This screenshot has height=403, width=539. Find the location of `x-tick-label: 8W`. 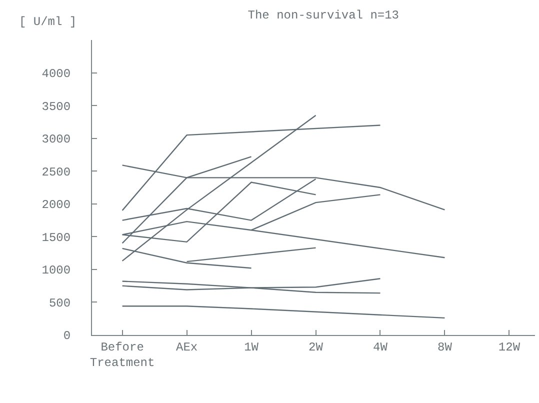

x-tick-label: 8W is located at coordinates (445, 347).